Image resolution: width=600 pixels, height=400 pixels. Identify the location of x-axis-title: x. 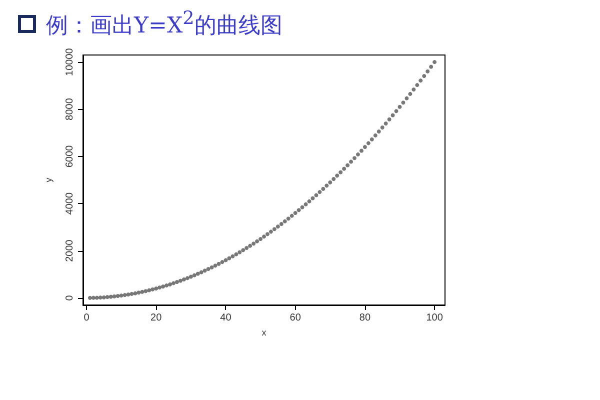
(264, 332).